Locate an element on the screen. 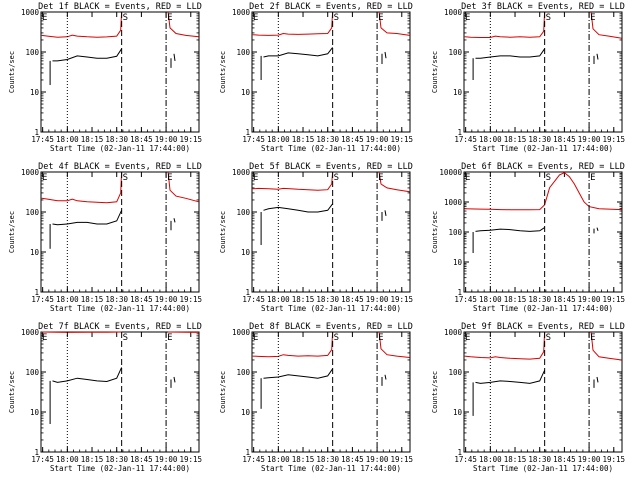  chart-title: Det 2f BLACK = Events, RED = LLD is located at coordinates (331, 7).